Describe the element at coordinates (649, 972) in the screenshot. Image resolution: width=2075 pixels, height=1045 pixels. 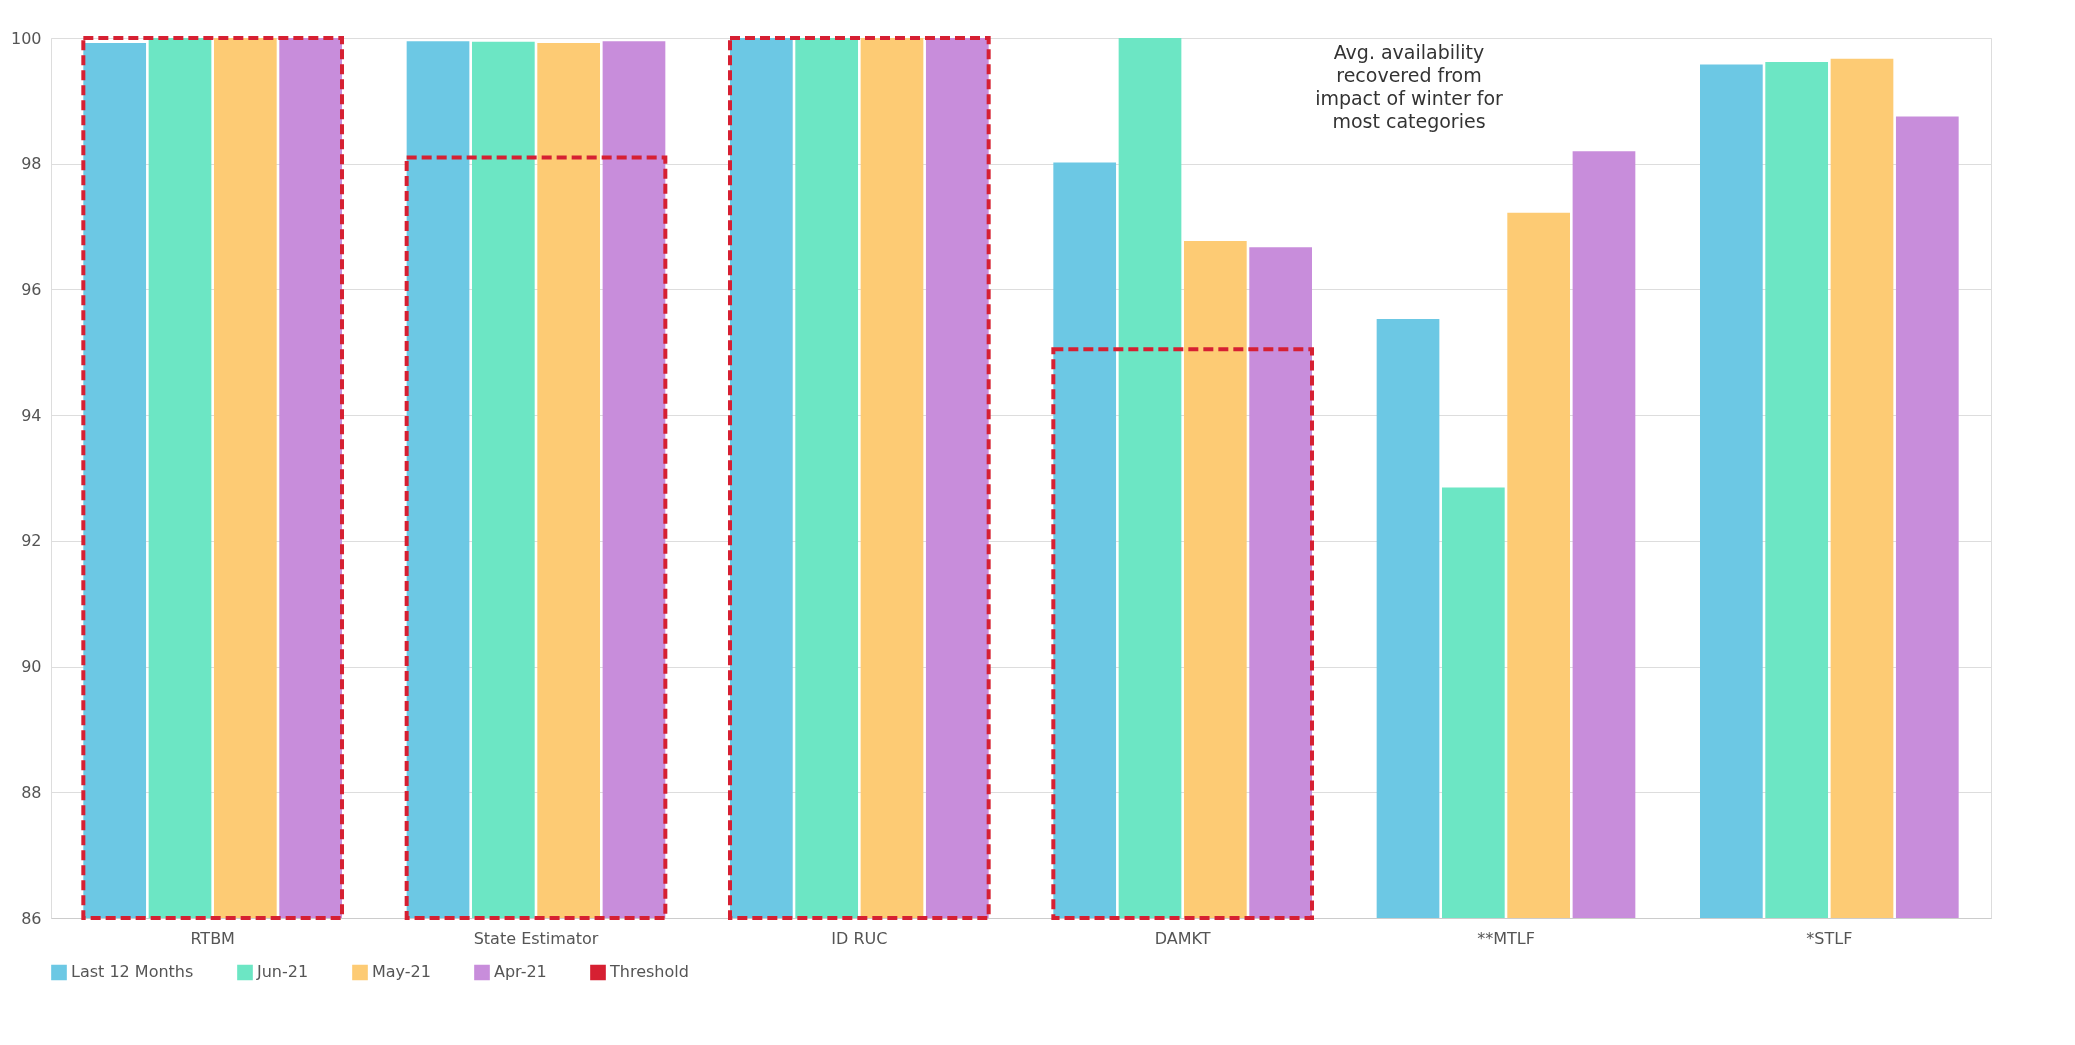
I see `legend-label: Threshold` at that location.